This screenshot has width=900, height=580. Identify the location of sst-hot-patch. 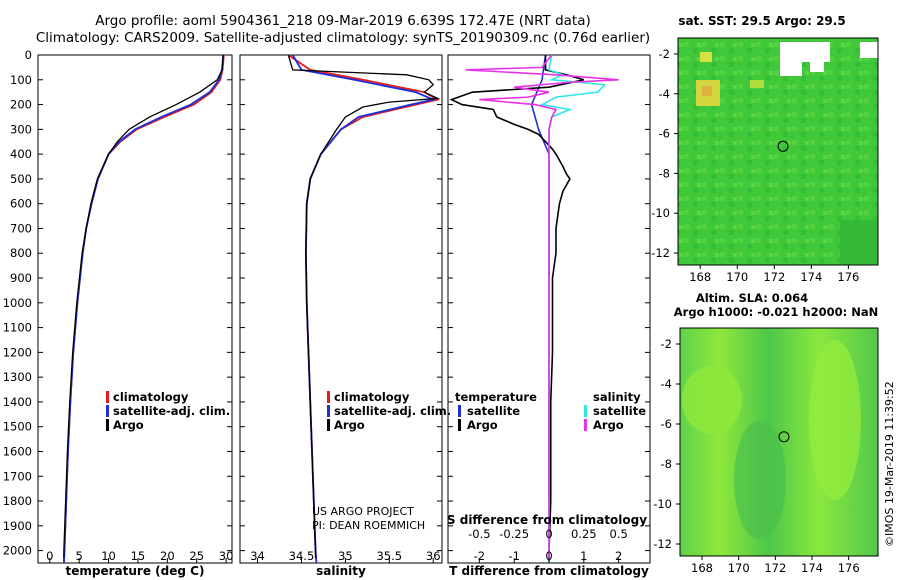
(707, 91).